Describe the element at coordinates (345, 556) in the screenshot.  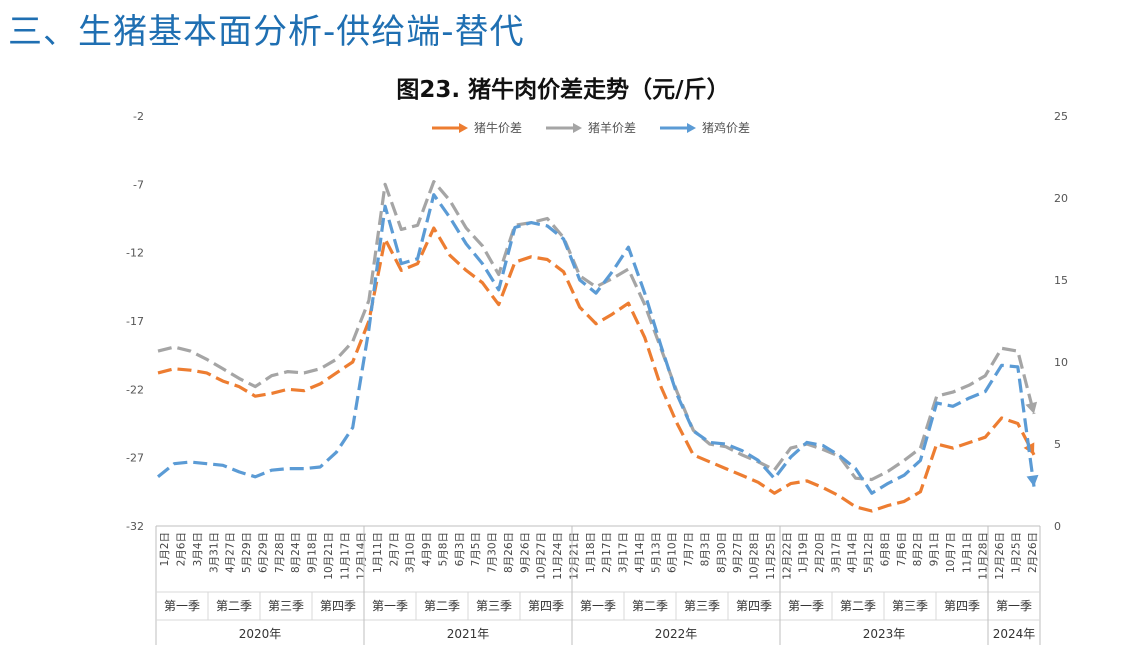
I see `x-tick-label: 11月17日` at that location.